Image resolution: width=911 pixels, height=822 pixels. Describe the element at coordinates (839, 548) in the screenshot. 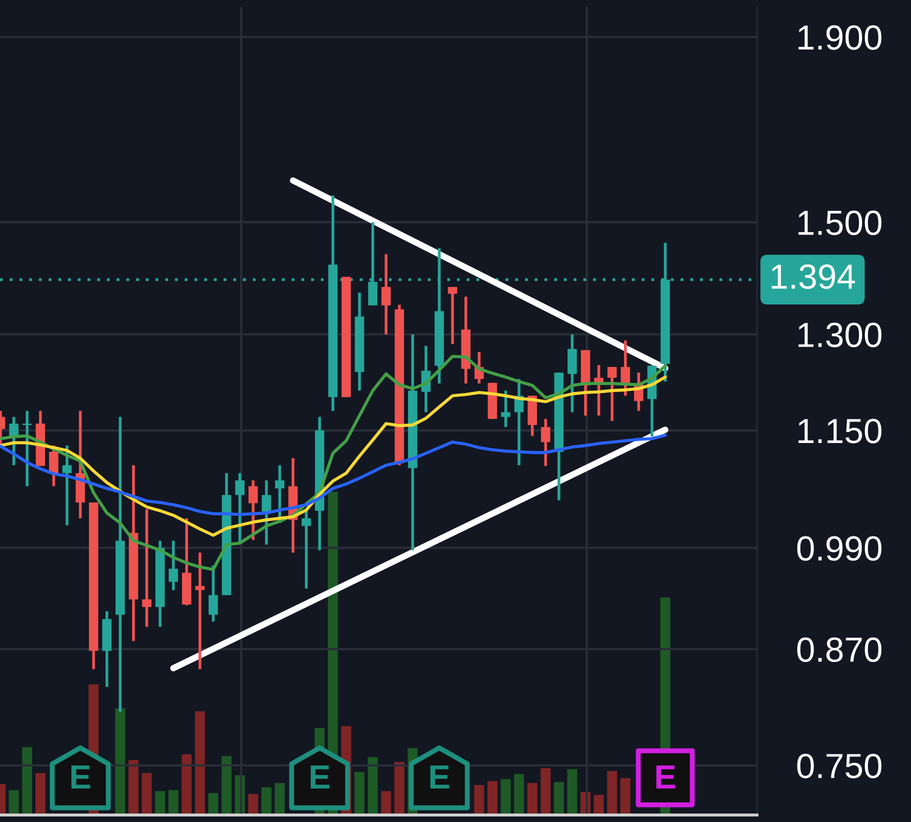

I see `y-tick-label: 0.990` at that location.